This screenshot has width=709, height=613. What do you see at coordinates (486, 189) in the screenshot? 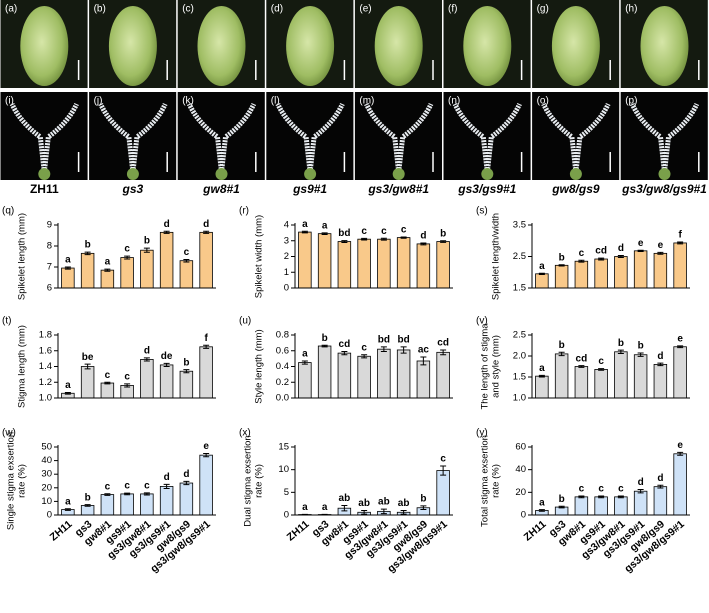
I see `genotype-label: gs3/gs9#1` at bounding box center [486, 189].